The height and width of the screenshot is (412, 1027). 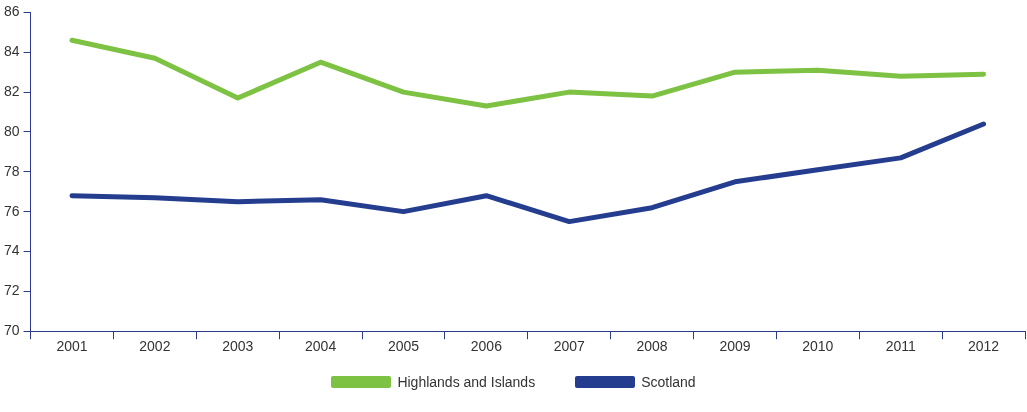 I want to click on x-tick-label: 2012, so click(x=983, y=346).